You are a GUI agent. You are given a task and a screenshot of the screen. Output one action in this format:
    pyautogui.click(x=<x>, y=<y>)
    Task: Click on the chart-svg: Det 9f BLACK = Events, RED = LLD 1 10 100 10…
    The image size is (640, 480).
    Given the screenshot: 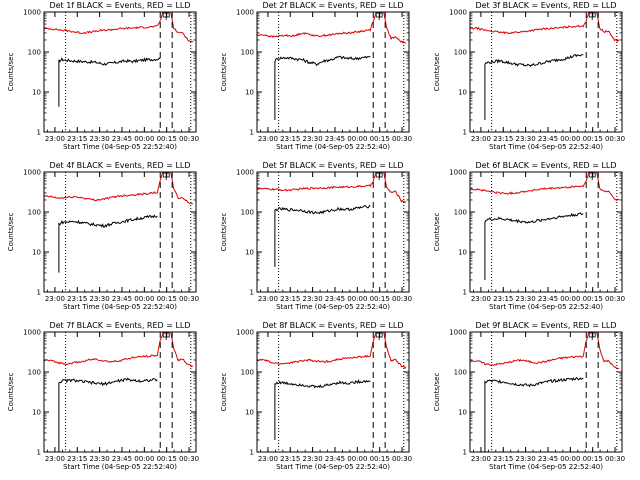 What is the action you would take?
    pyautogui.click(x=529, y=396)
    